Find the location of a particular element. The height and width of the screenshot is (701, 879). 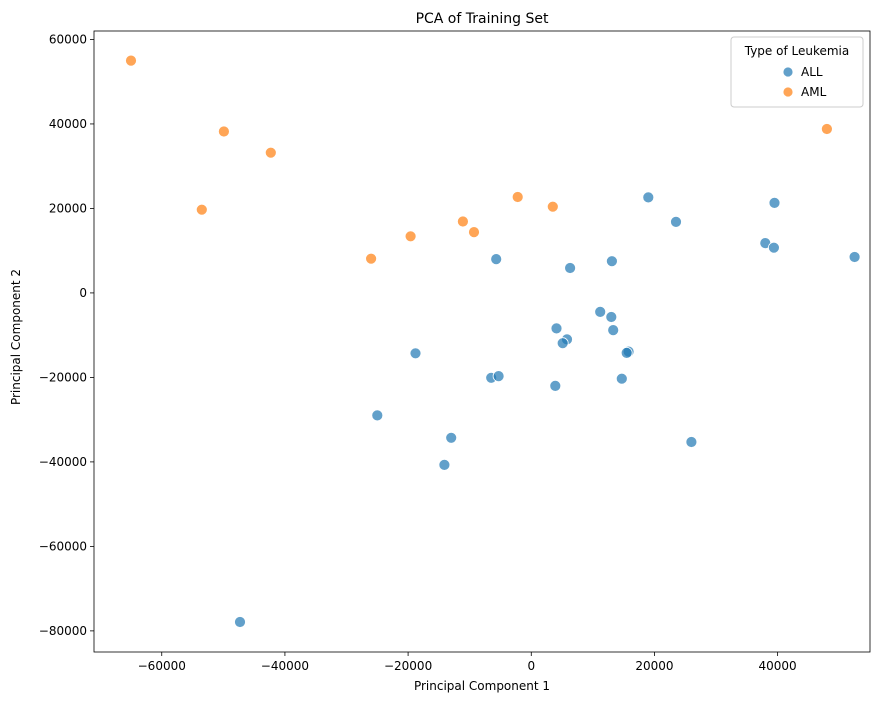

x-tick-label: 40000 is located at coordinates (778, 666).